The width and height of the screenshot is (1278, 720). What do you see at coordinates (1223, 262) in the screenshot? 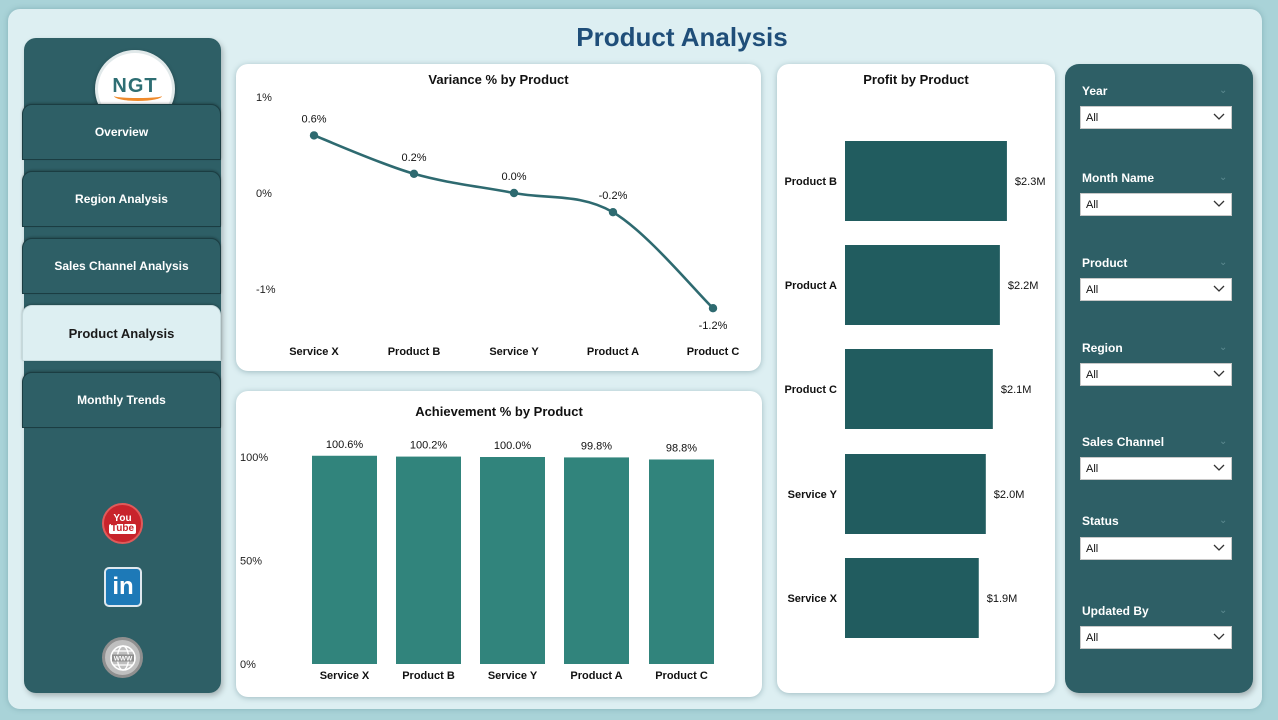
I see `filter-product-chevron-icon: ⌄` at bounding box center [1223, 262].